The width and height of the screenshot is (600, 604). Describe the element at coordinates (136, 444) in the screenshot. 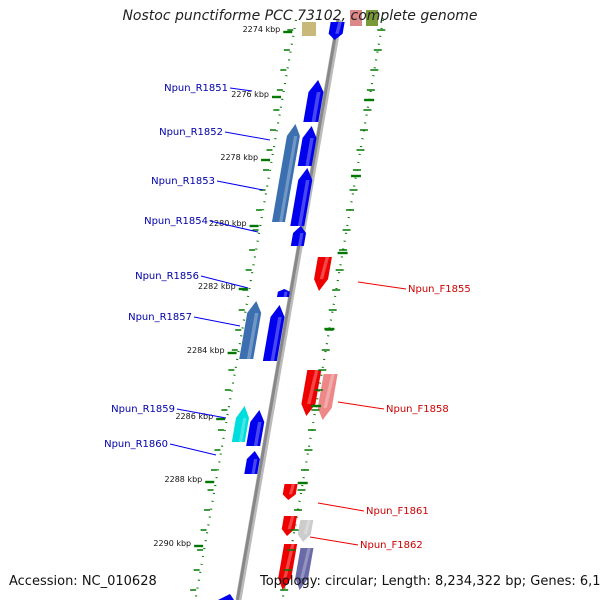

I see `reverse-gene-label: Npun_R1860` at that location.